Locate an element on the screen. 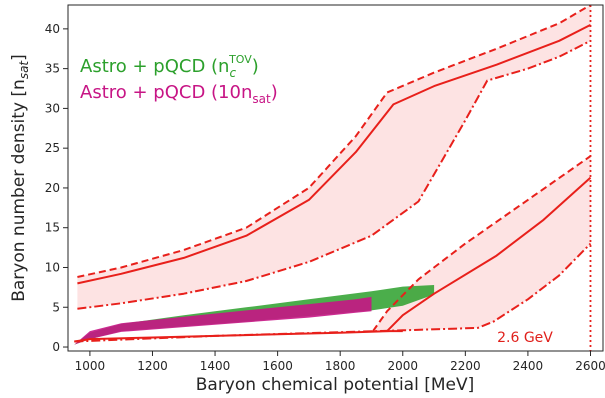  legend-entry-green: Astro + pQCD (ncTOV) is located at coordinates (169, 66).